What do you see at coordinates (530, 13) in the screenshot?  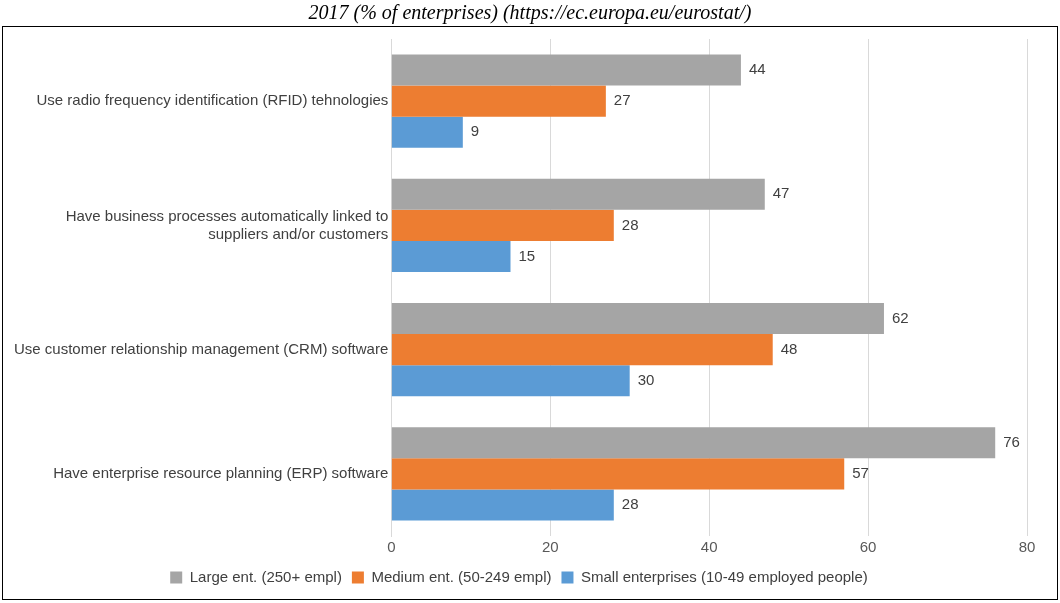 I see `chart-title: 2017 (% of enterprises) (https://ec.europa.eu/eurostat/)` at bounding box center [530, 13].